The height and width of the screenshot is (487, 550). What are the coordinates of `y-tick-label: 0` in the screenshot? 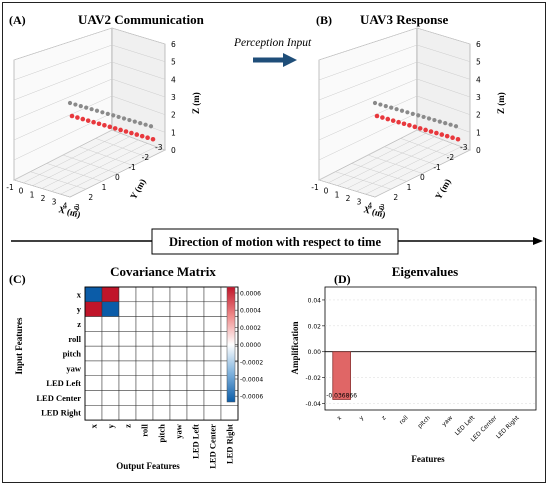 It's located at (117, 177).